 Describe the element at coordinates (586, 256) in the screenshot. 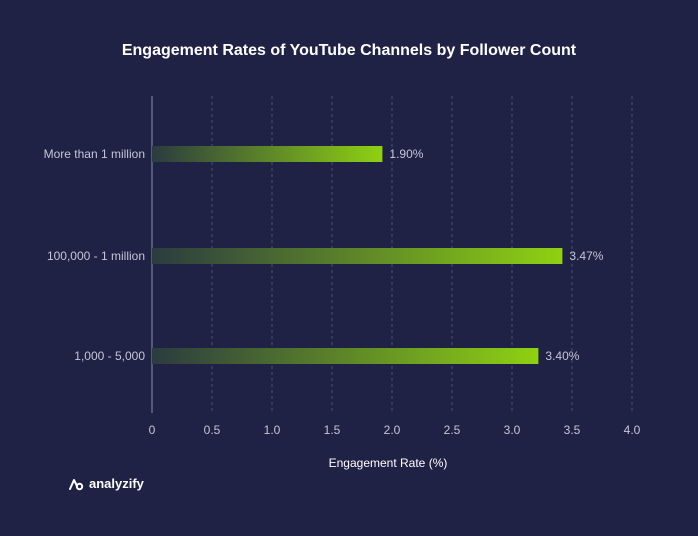

I see `bar-value-label: 3.47%` at that location.